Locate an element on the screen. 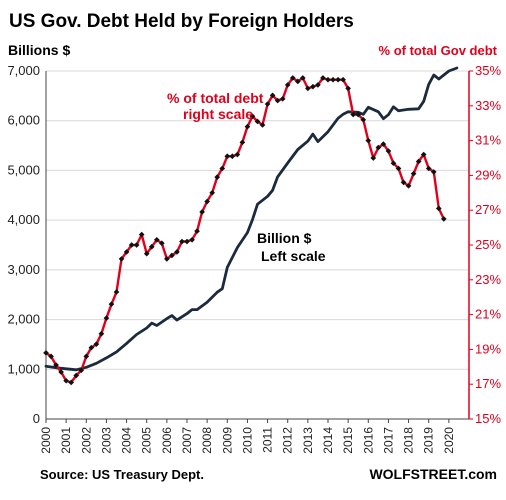 The image size is (506, 500). left-tick-label: 2,000 is located at coordinates (23, 319).